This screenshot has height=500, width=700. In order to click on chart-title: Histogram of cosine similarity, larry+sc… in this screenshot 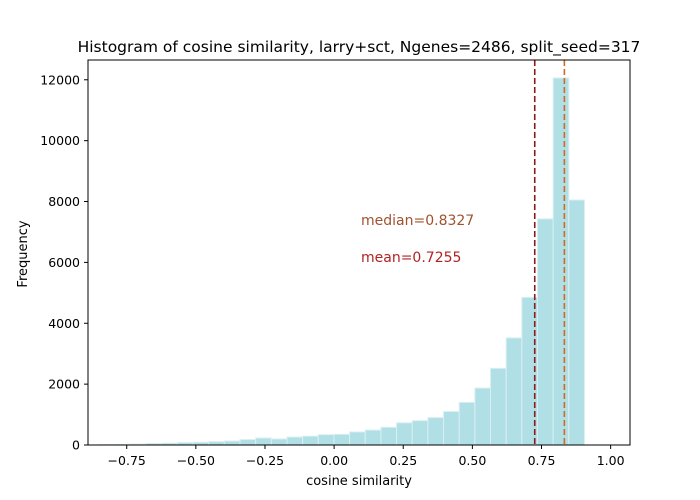, I will do `click(359, 47)`.